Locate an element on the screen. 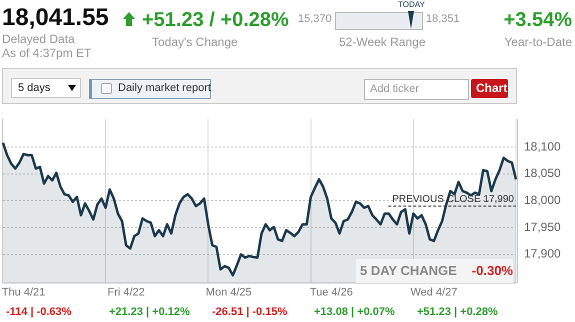 Image resolution: width=575 pixels, height=322 pixels. y-tick-label: 18,050 is located at coordinates (543, 173).